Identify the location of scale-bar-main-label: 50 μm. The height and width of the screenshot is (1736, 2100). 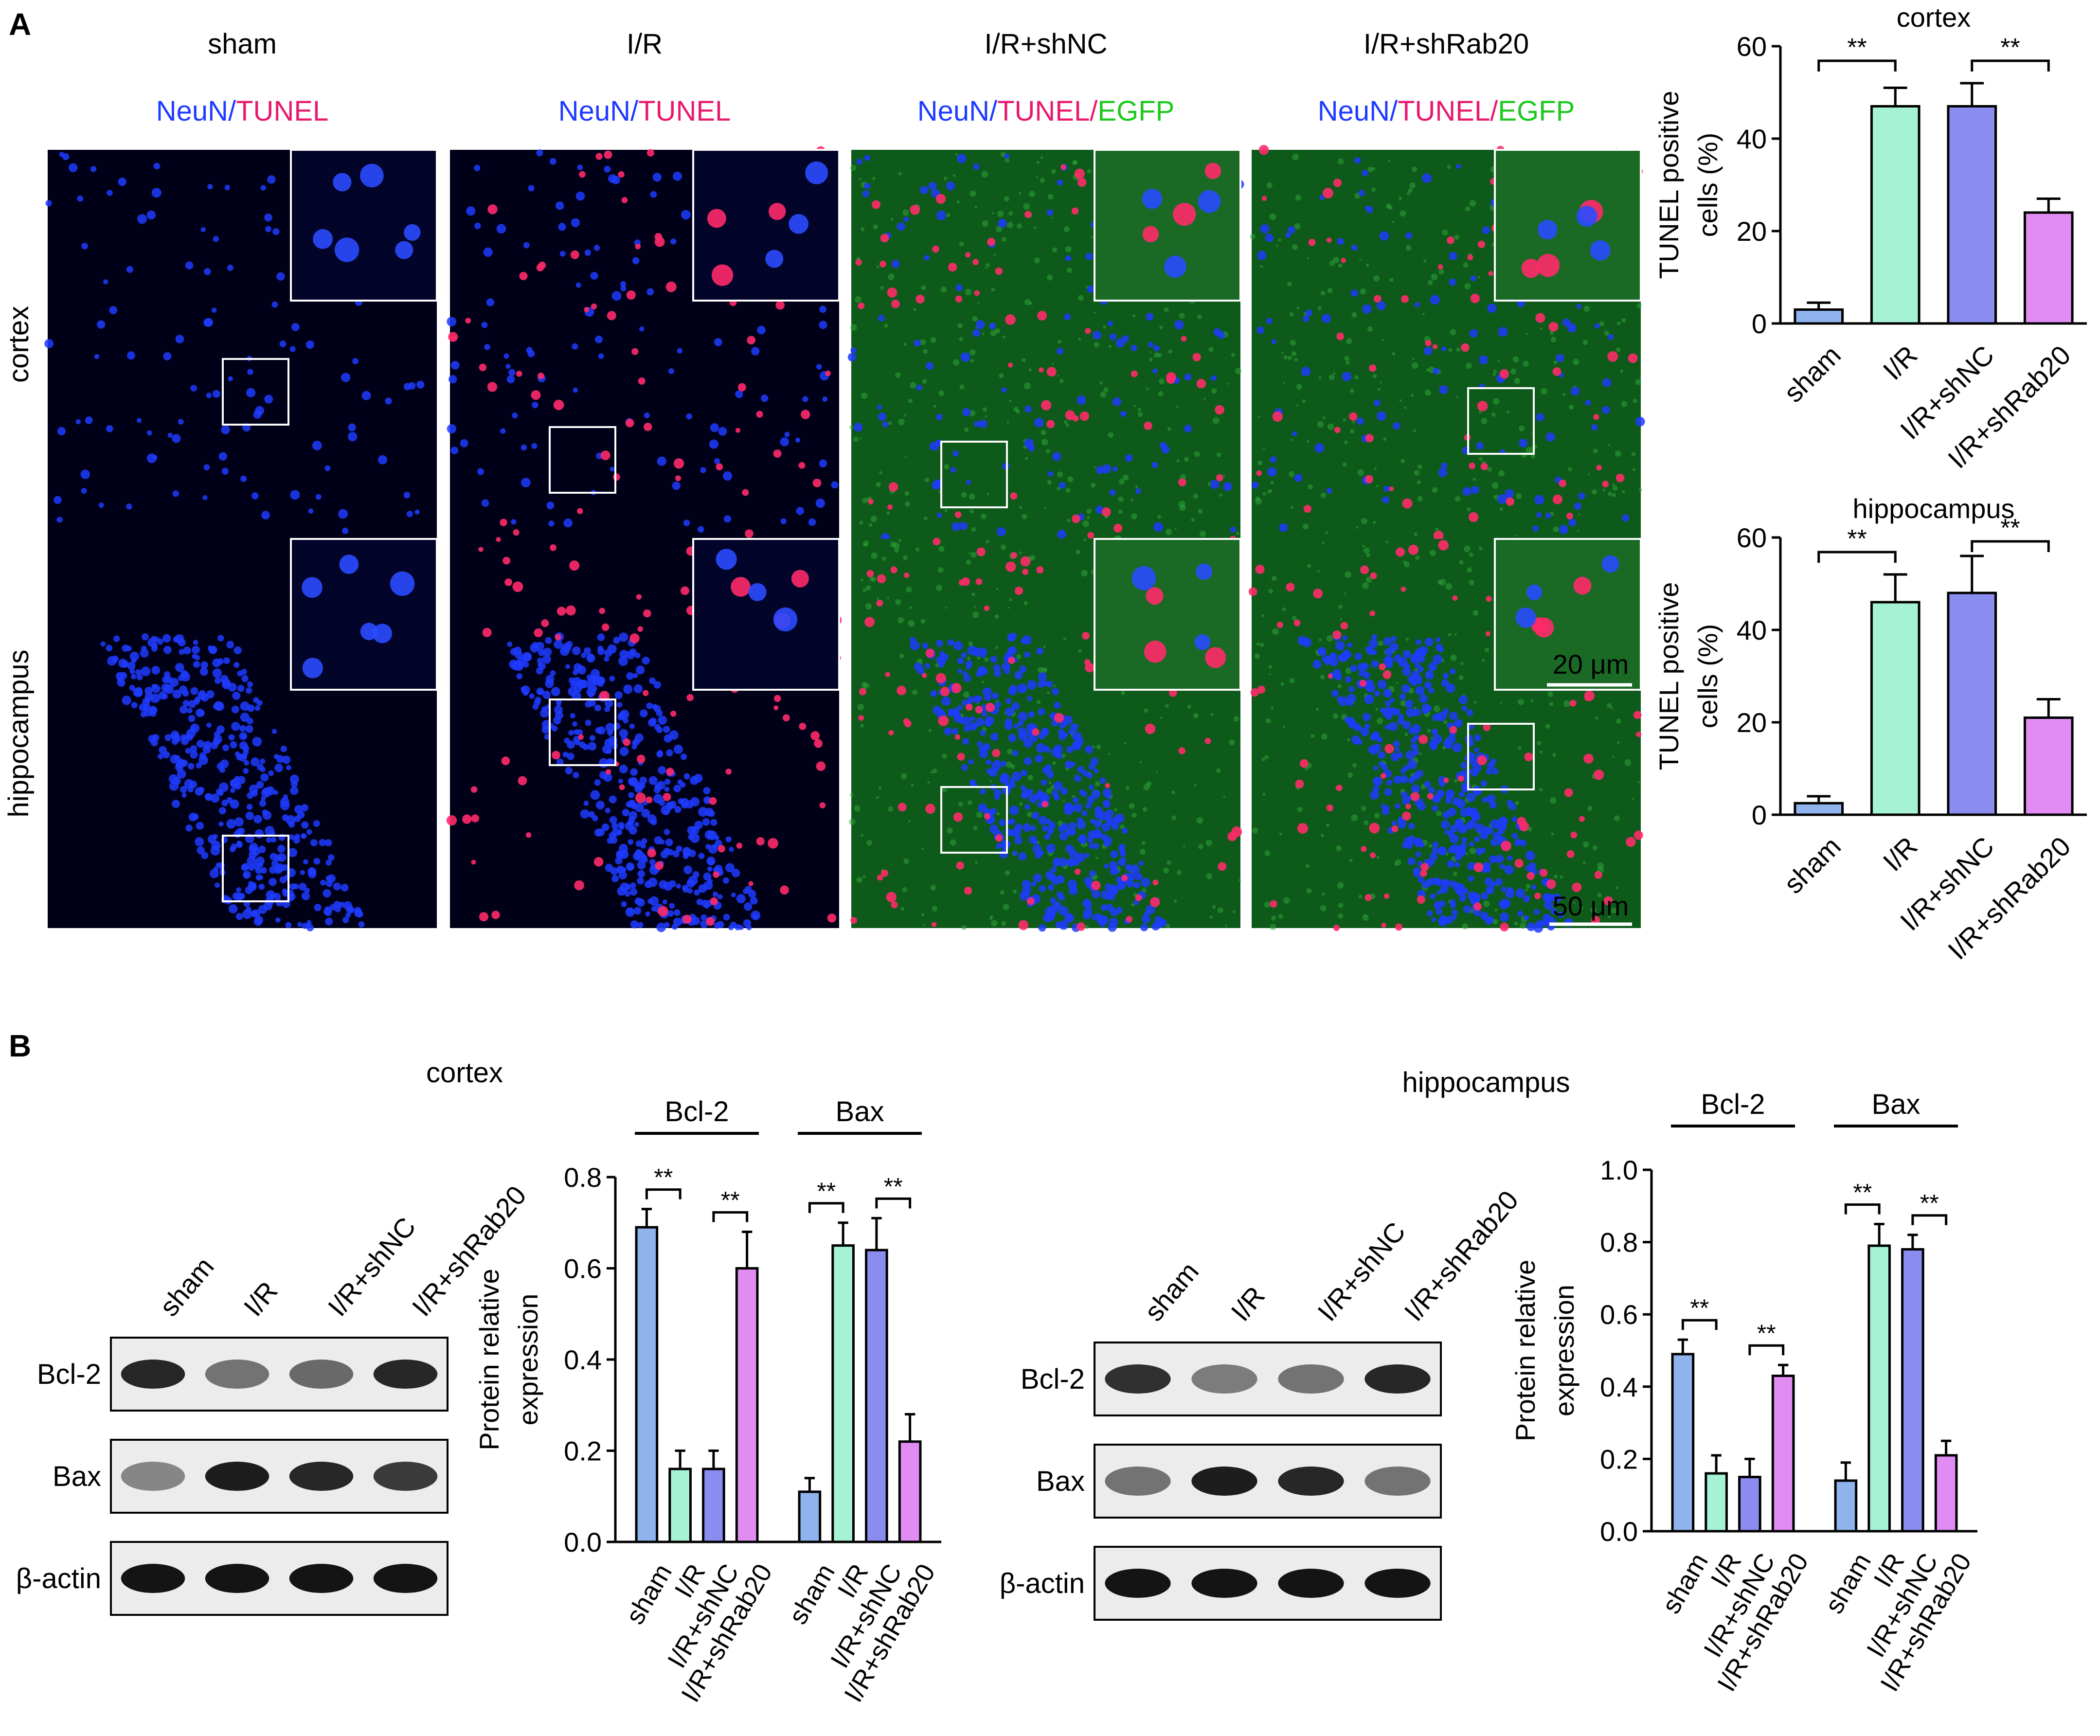
(1591, 906).